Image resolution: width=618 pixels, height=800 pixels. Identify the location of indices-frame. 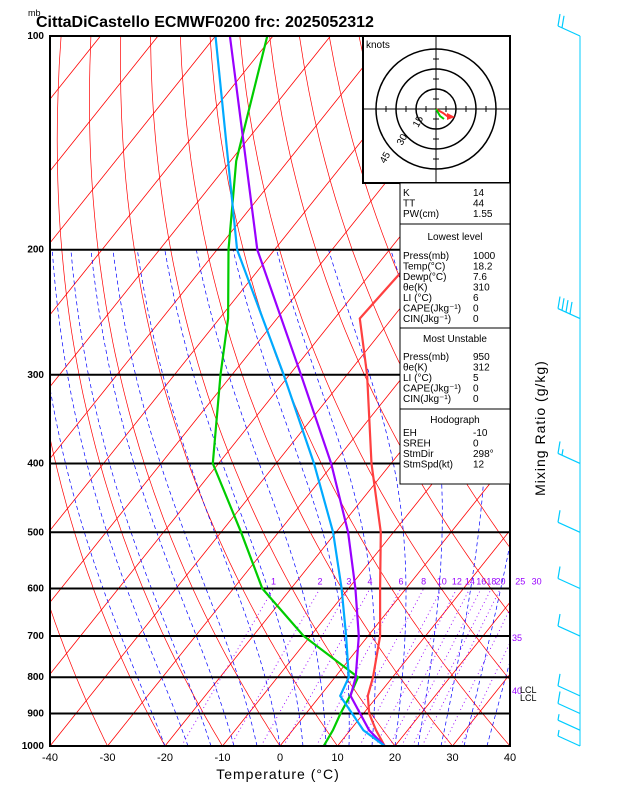
(455, 333).